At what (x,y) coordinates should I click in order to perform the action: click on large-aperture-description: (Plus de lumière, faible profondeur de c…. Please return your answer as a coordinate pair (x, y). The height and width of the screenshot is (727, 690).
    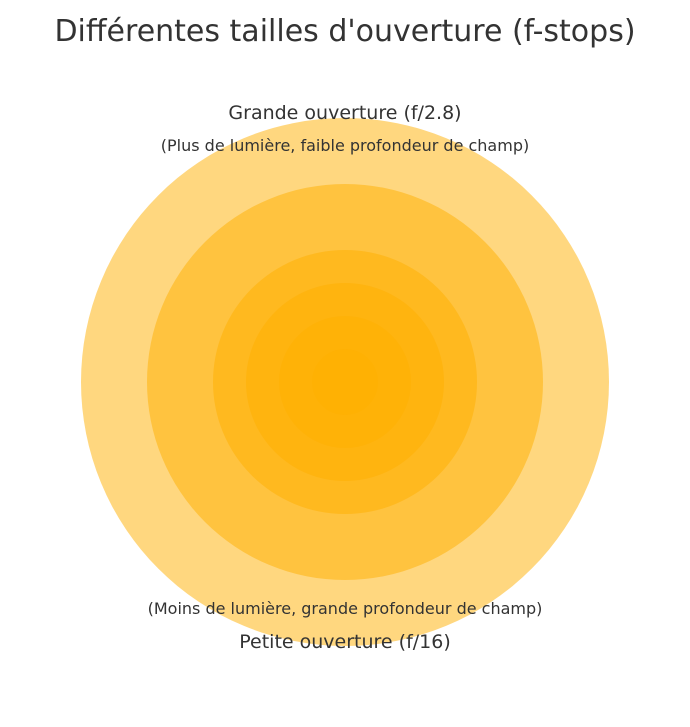
    Looking at the image, I should click on (345, 145).